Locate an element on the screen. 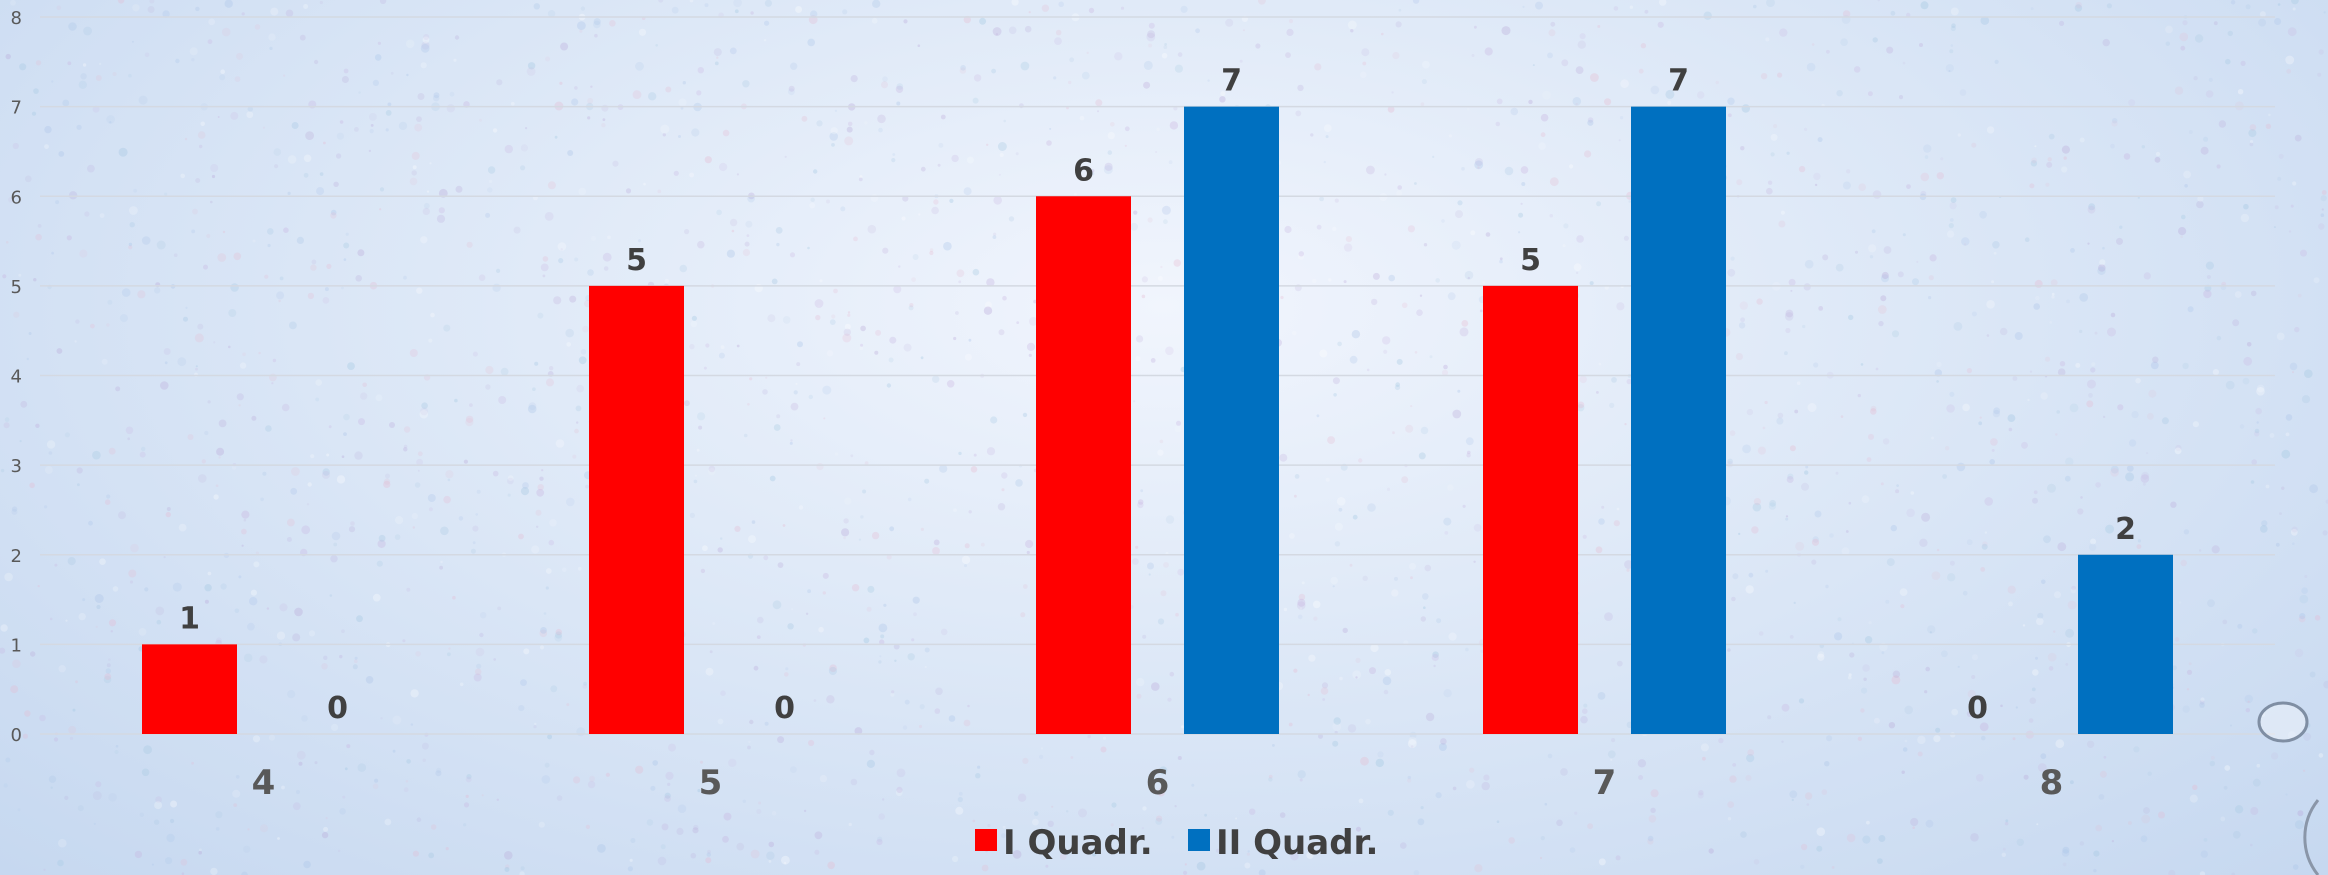  data-label: 6 is located at coordinates (1083, 170).